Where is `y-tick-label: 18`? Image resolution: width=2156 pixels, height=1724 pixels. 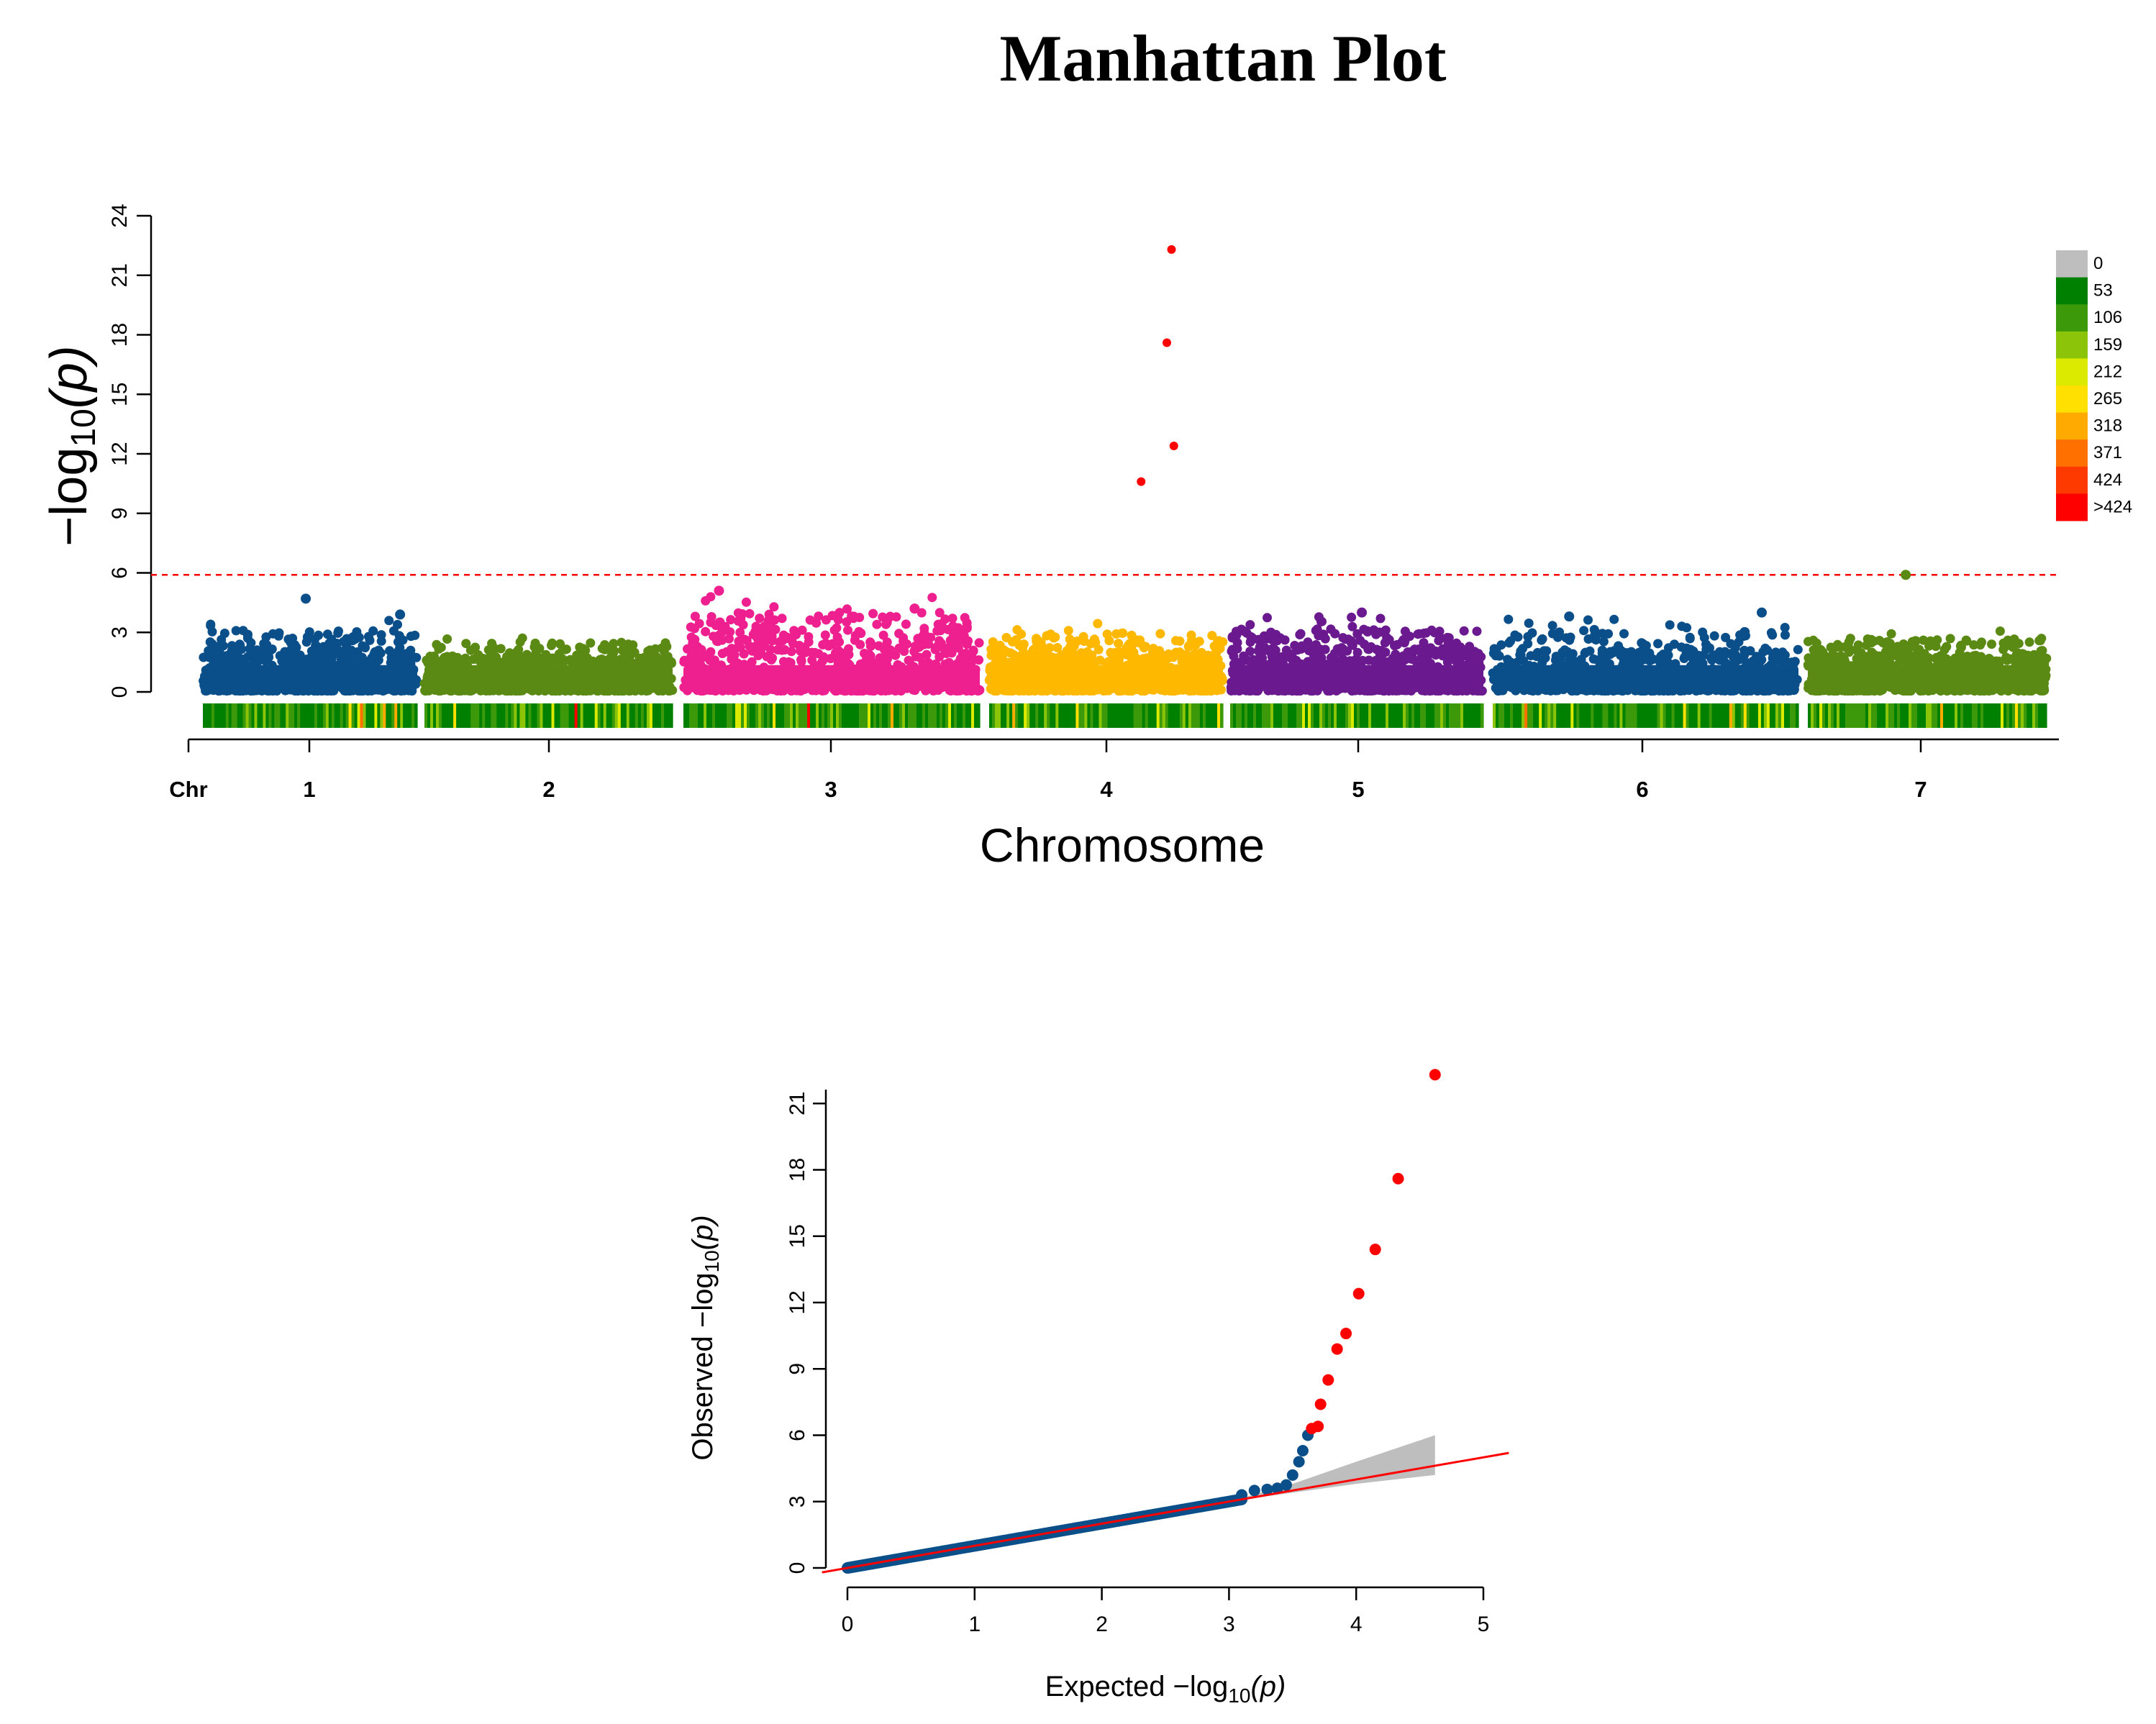
y-tick-label: 18 is located at coordinates (120, 335).